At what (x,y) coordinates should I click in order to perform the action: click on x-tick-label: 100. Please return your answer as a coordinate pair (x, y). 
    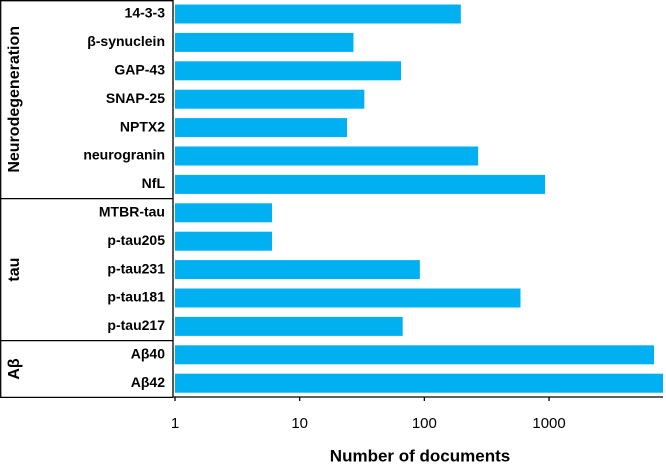
    Looking at the image, I should click on (424, 423).